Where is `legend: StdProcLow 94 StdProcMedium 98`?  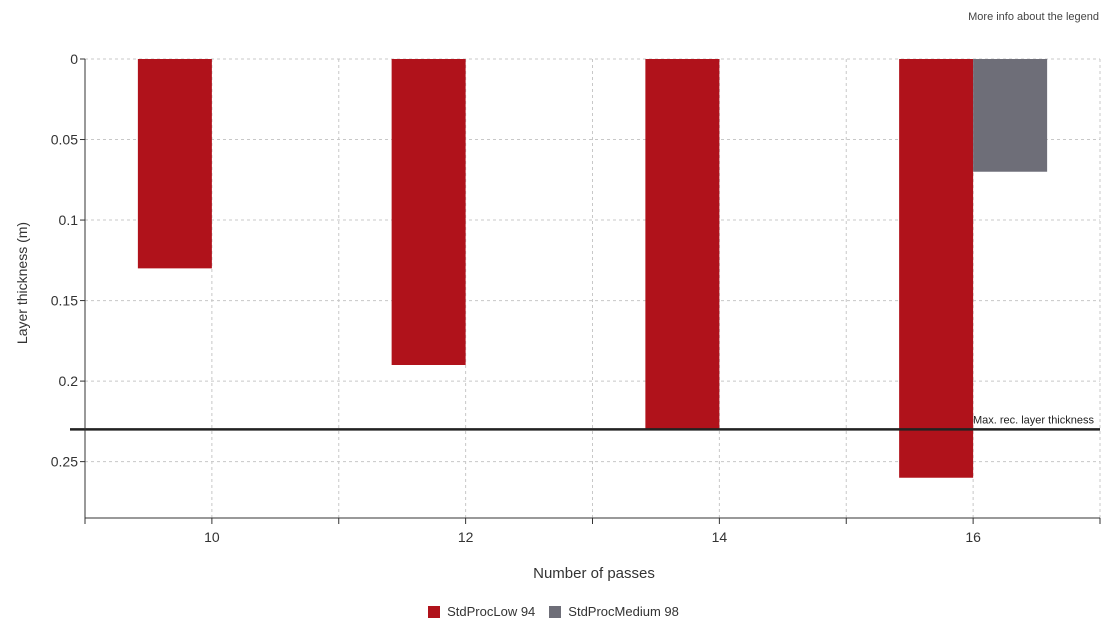
legend: StdProcLow 94 StdProcMedium 98 is located at coordinates (553, 611).